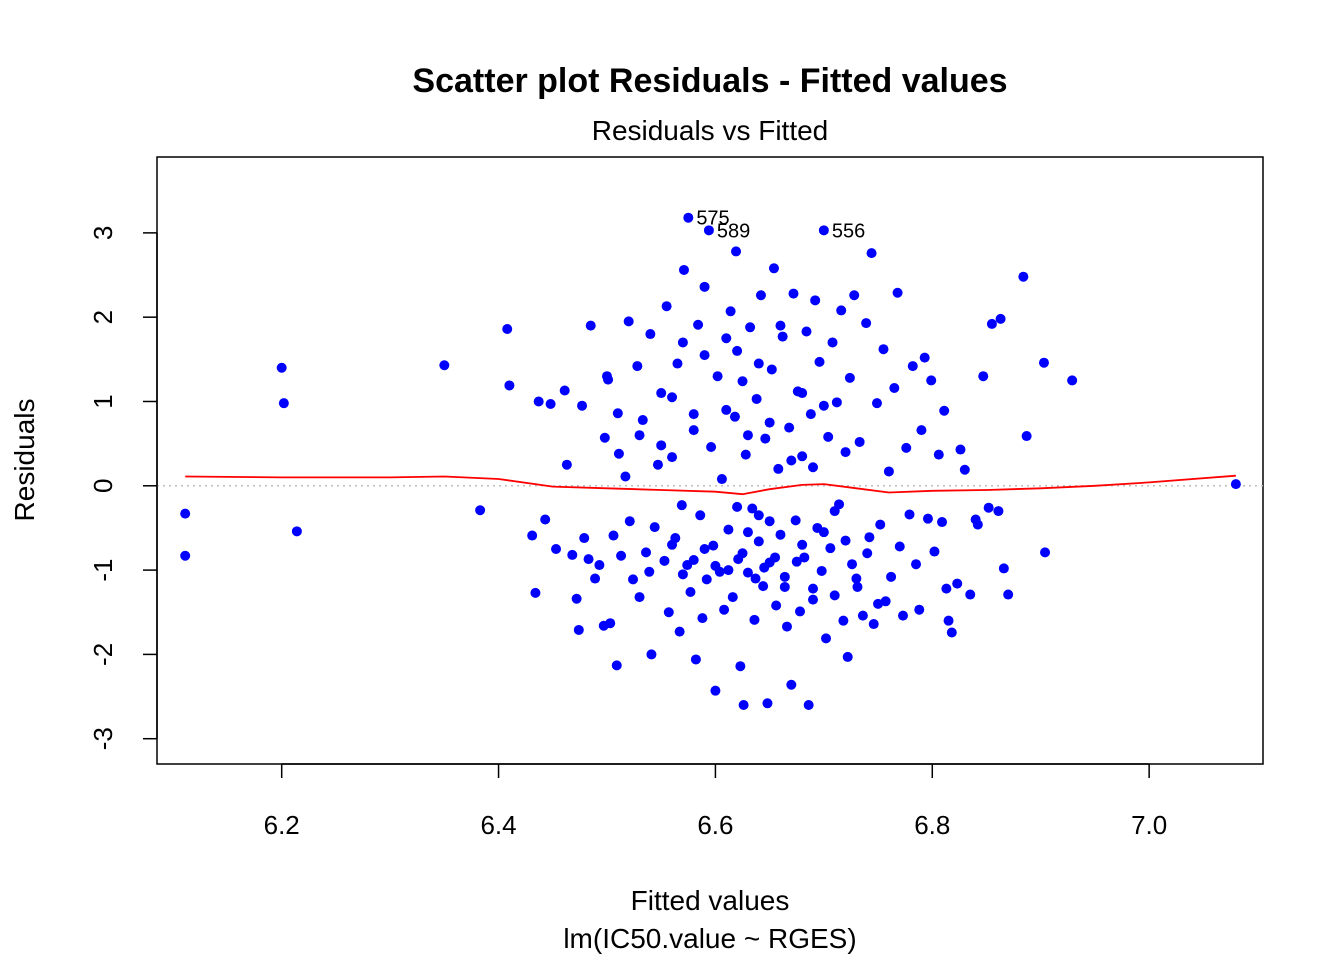  Describe the element at coordinates (715, 801) in the screenshot. I see `x-axis: 6.2 6.4 6.6 6.8 7.0` at that location.